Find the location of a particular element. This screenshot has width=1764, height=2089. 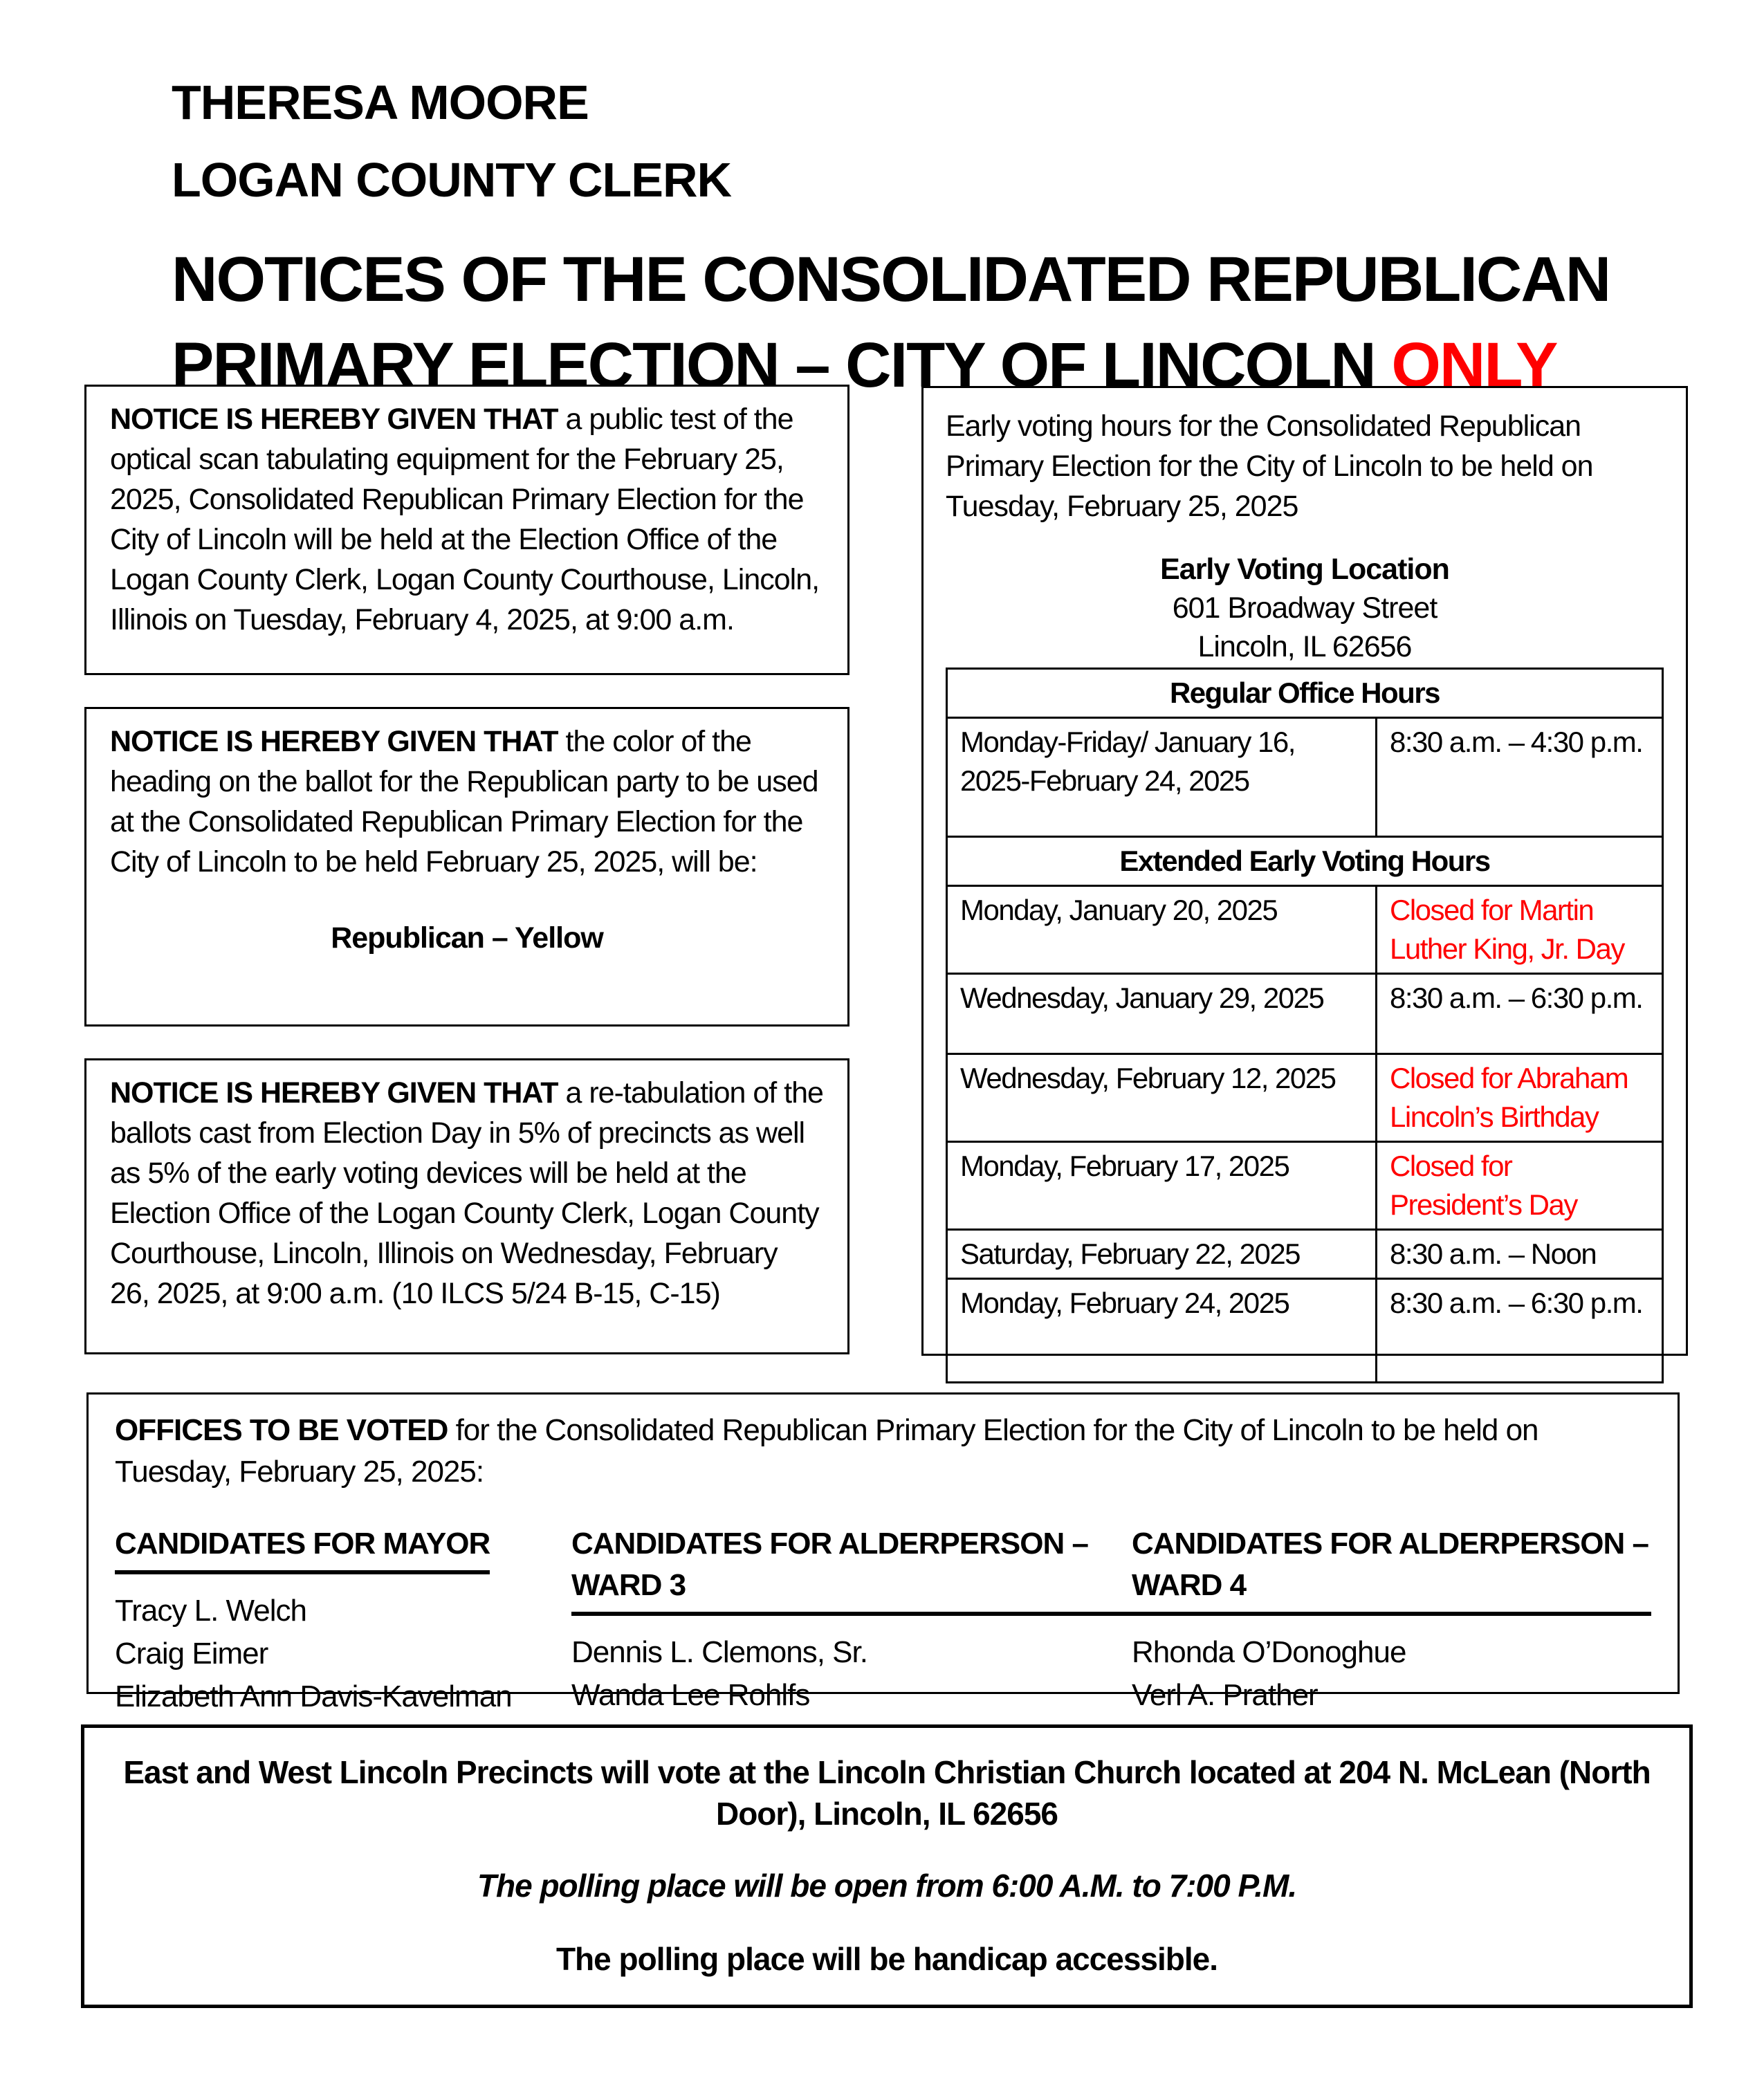

clerk-title: LOGAN COUNTY CLERK is located at coordinates (452, 180).